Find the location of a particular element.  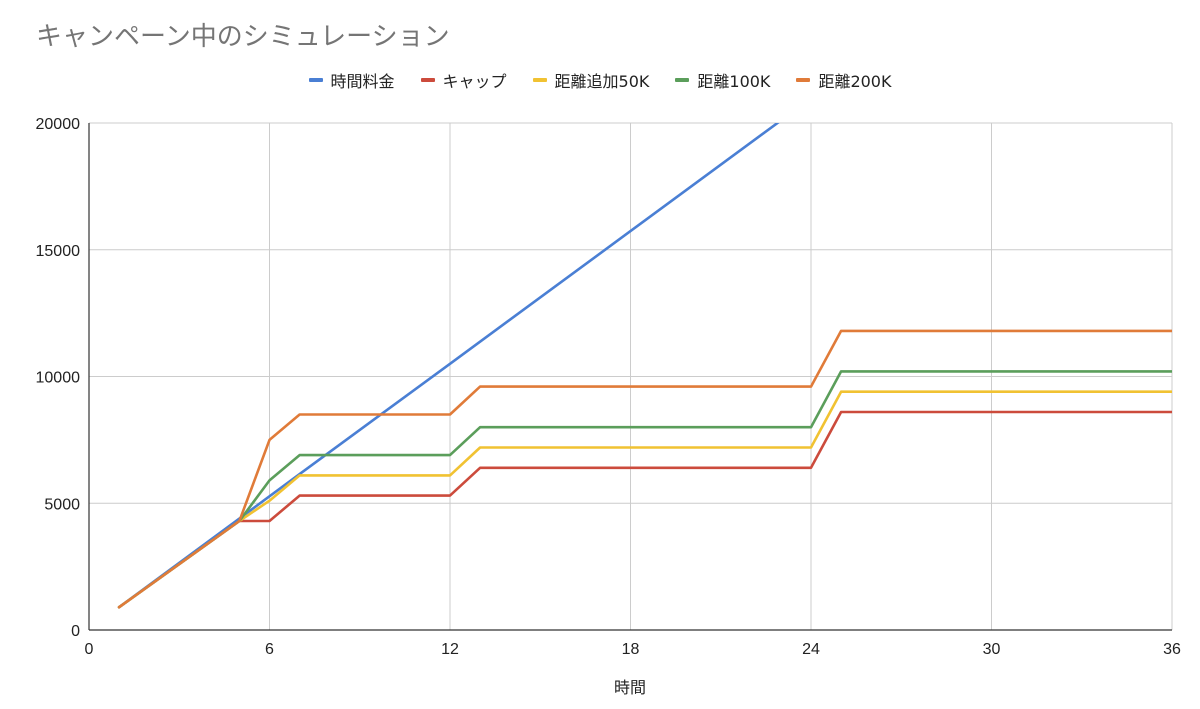

legend-item: 距離100K is located at coordinates (722, 80).